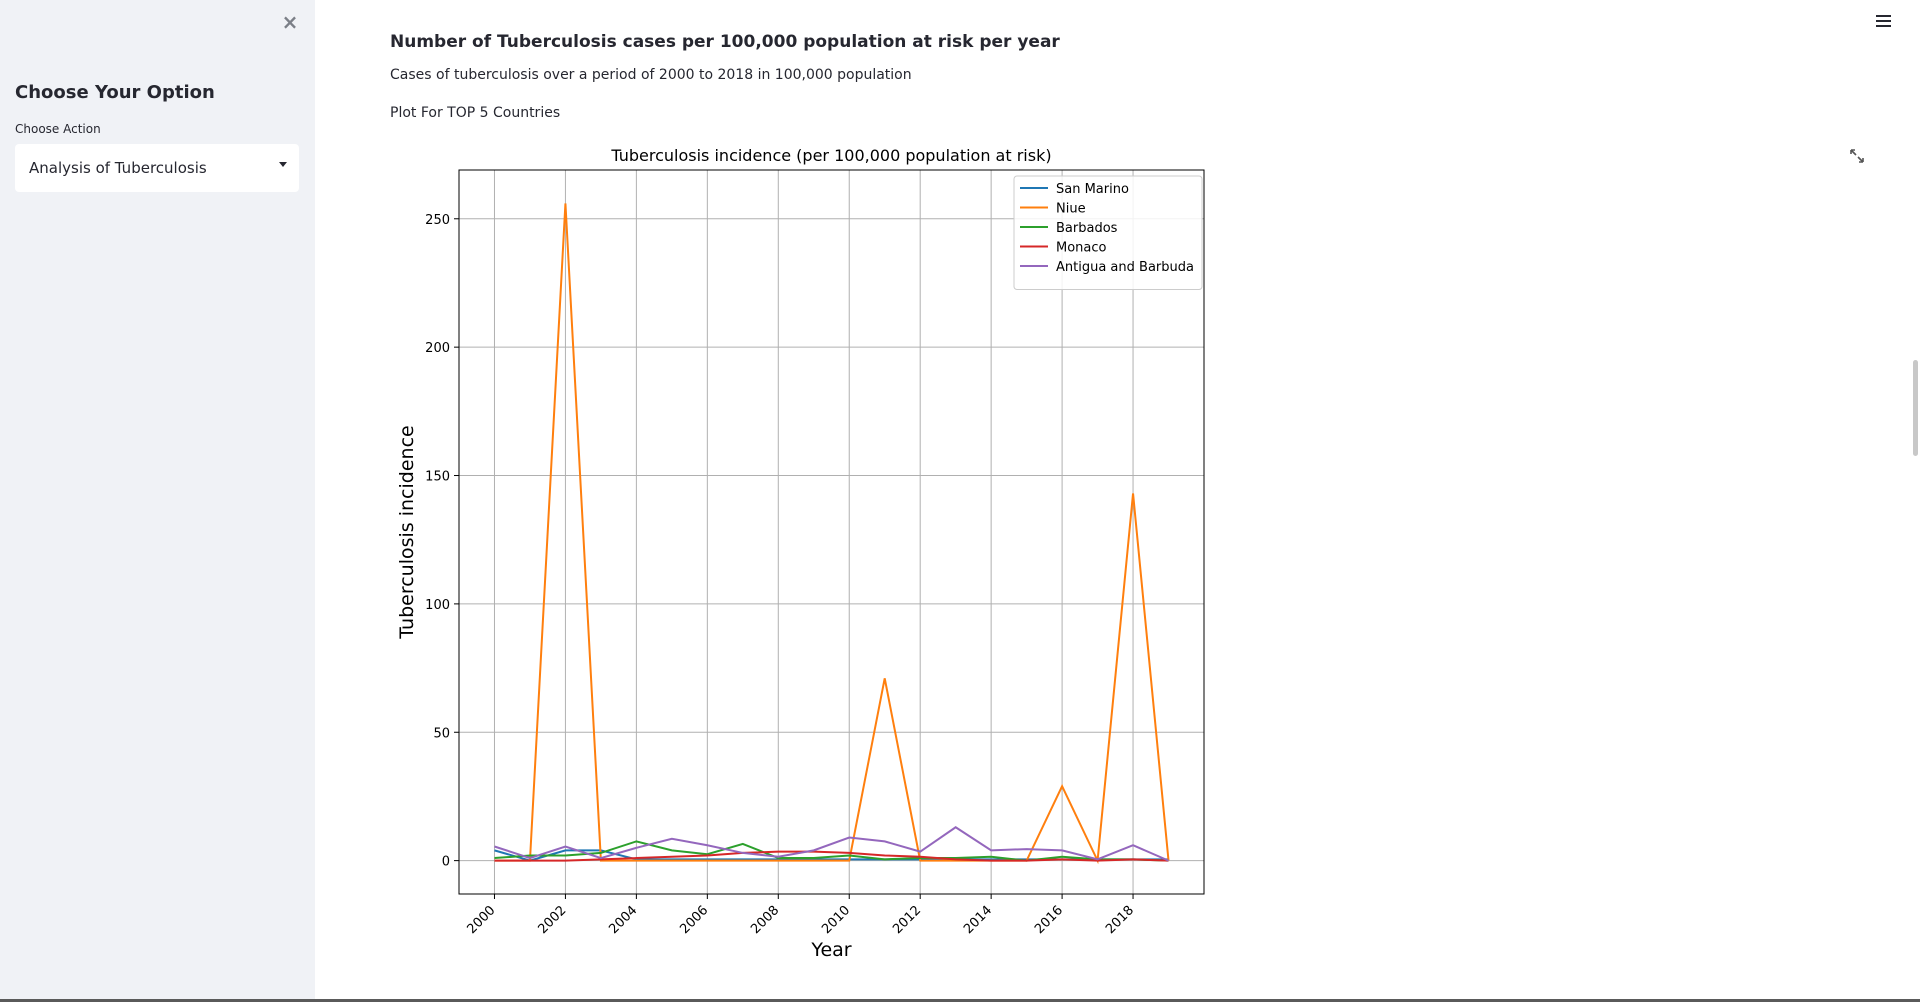 The height and width of the screenshot is (1003, 1920). What do you see at coordinates (623, 920) in the screenshot?
I see `x-tick-label: 2004` at bounding box center [623, 920].